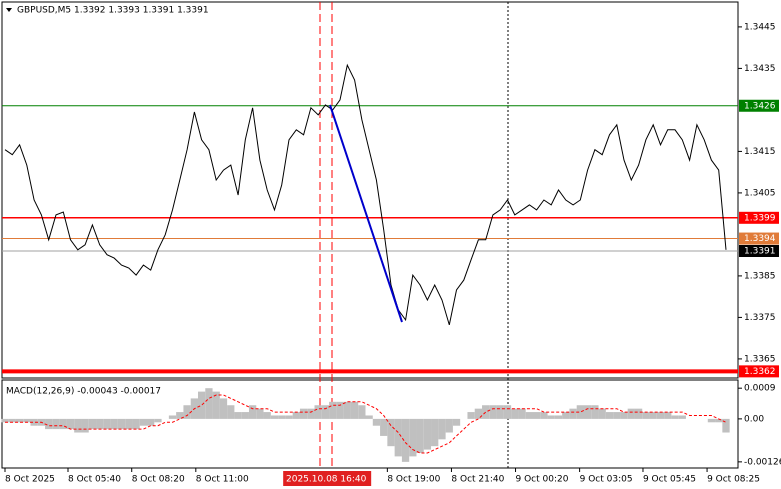 The width and height of the screenshot is (781, 489). I want to click on y-tick-label: 1.3375, so click(760, 318).